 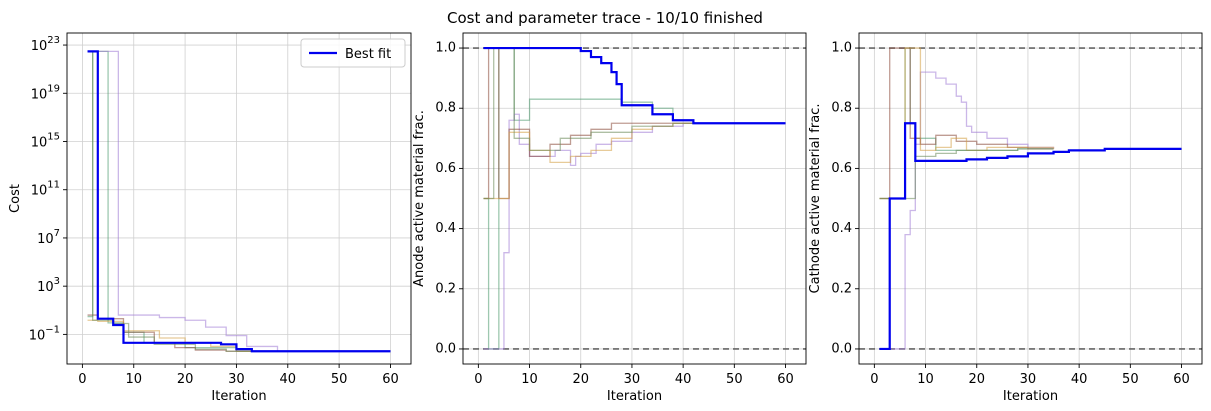 What do you see at coordinates (44, 333) in the screenshot?
I see `y-tick-label: 10⁻¹` at bounding box center [44, 333].